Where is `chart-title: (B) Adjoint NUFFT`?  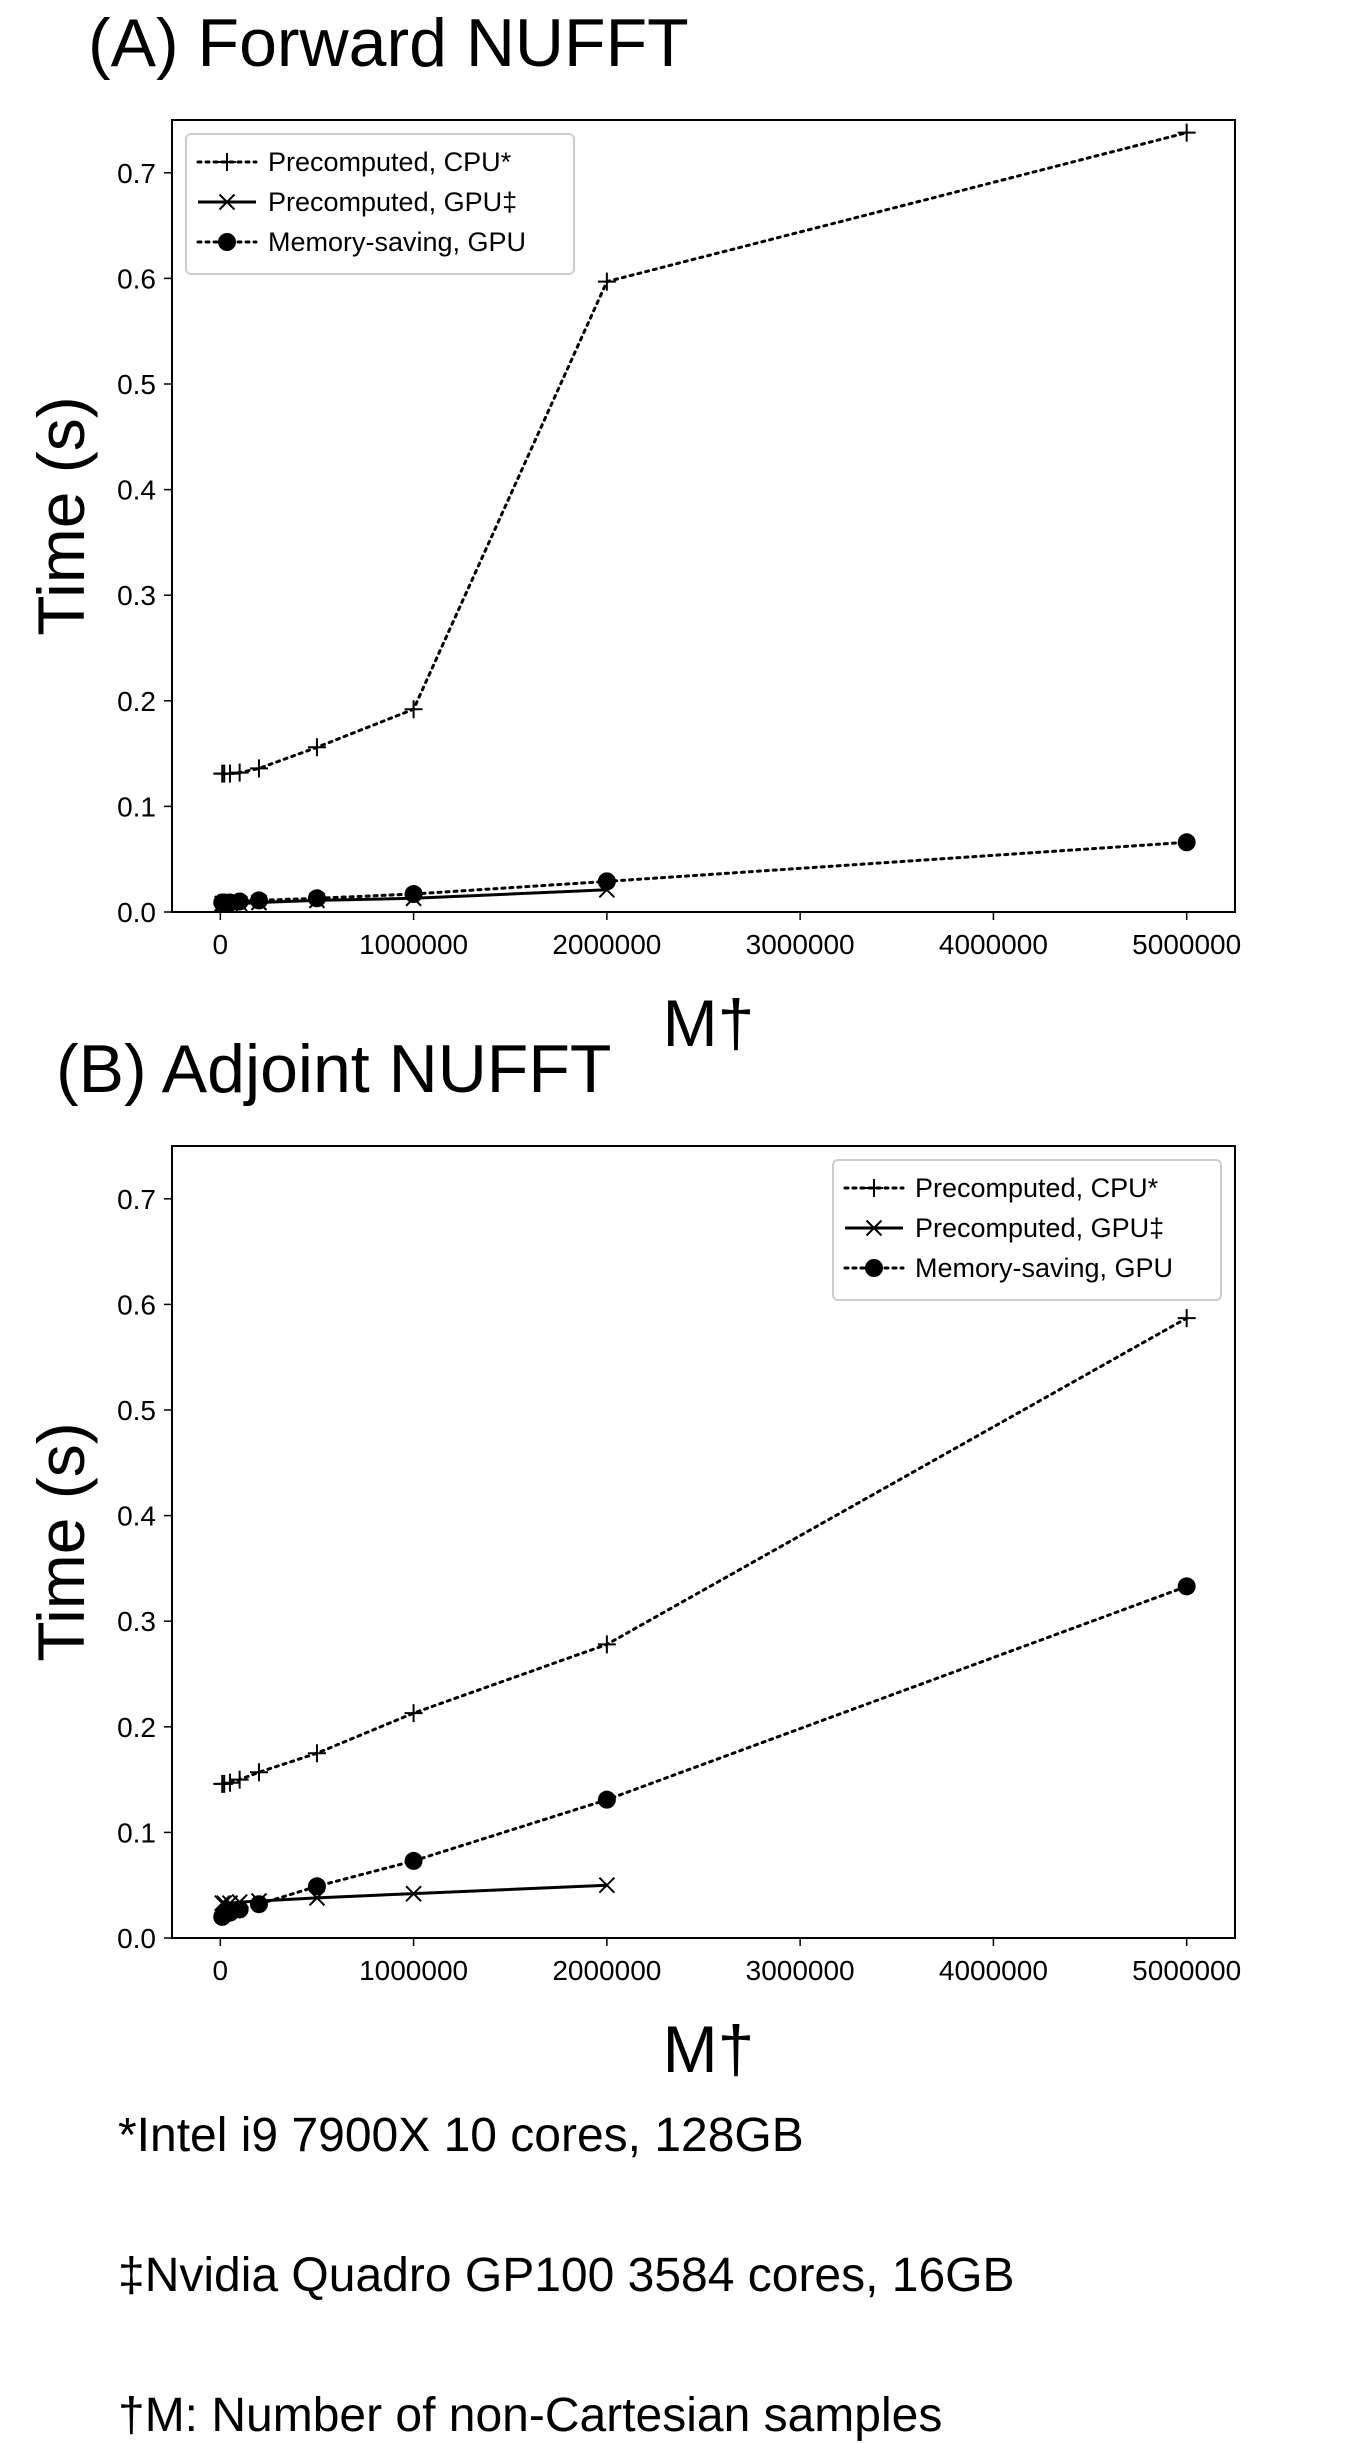
chart-title: (B) Adjoint NUFFT is located at coordinates (333, 1069).